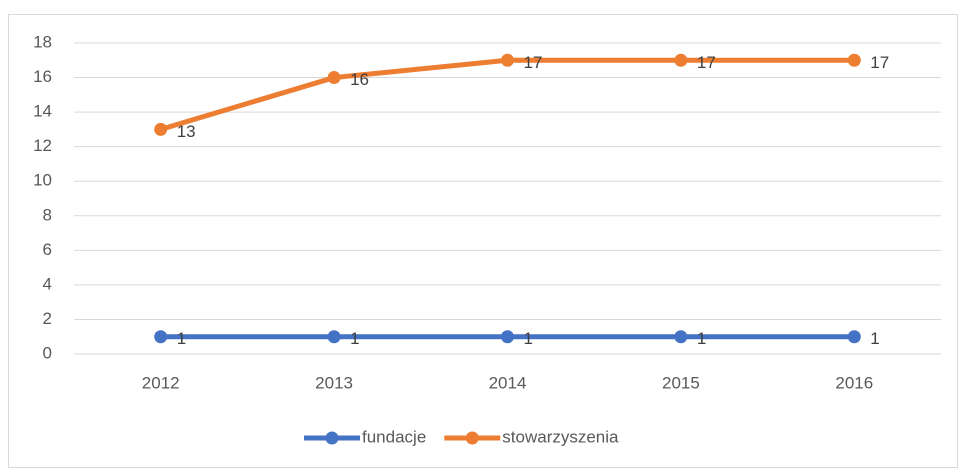 The width and height of the screenshot is (958, 468). What do you see at coordinates (42, 145) in the screenshot?
I see `y-tick-label: 12` at bounding box center [42, 145].